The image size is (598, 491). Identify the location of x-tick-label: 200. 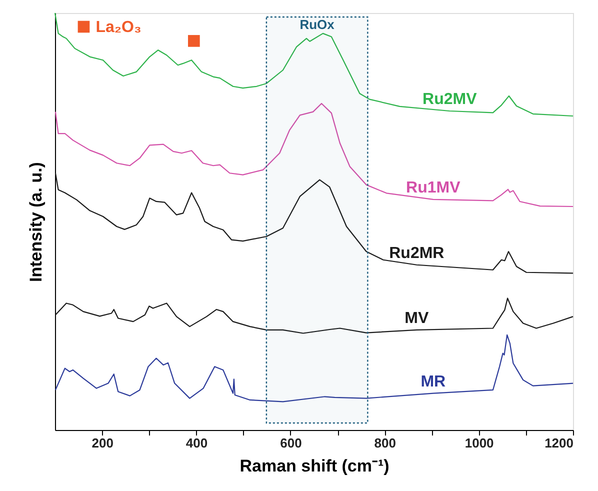
(103, 443).